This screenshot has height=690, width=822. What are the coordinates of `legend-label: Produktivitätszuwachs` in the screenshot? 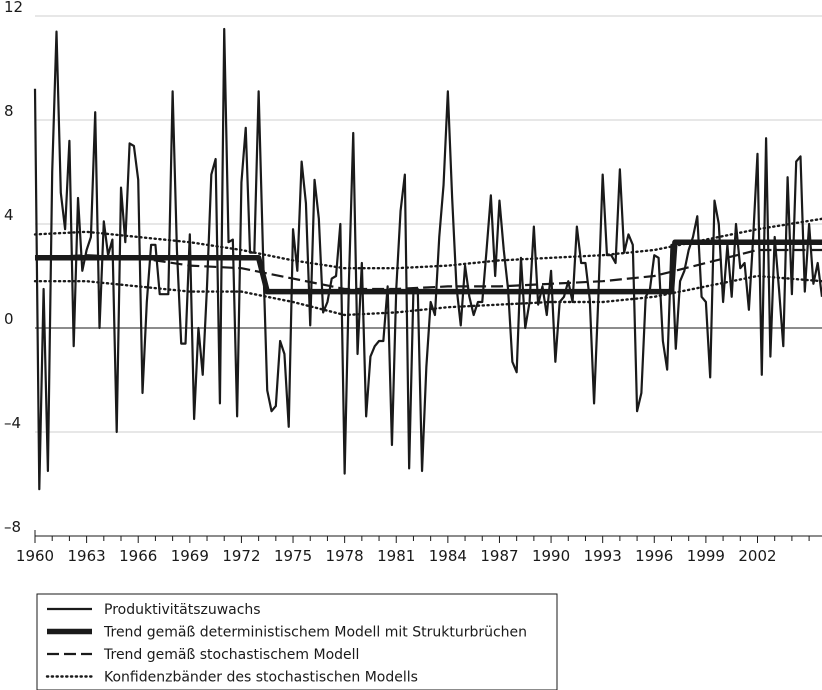 It's located at (182, 610).